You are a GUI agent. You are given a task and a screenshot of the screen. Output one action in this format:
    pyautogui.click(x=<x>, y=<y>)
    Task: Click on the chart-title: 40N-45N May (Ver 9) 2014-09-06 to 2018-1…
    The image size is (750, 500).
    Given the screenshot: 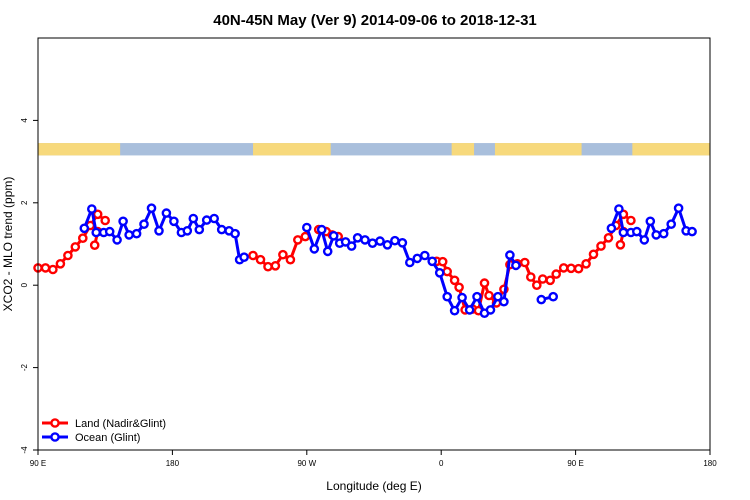 What is the action you would take?
    pyautogui.click(x=375, y=20)
    